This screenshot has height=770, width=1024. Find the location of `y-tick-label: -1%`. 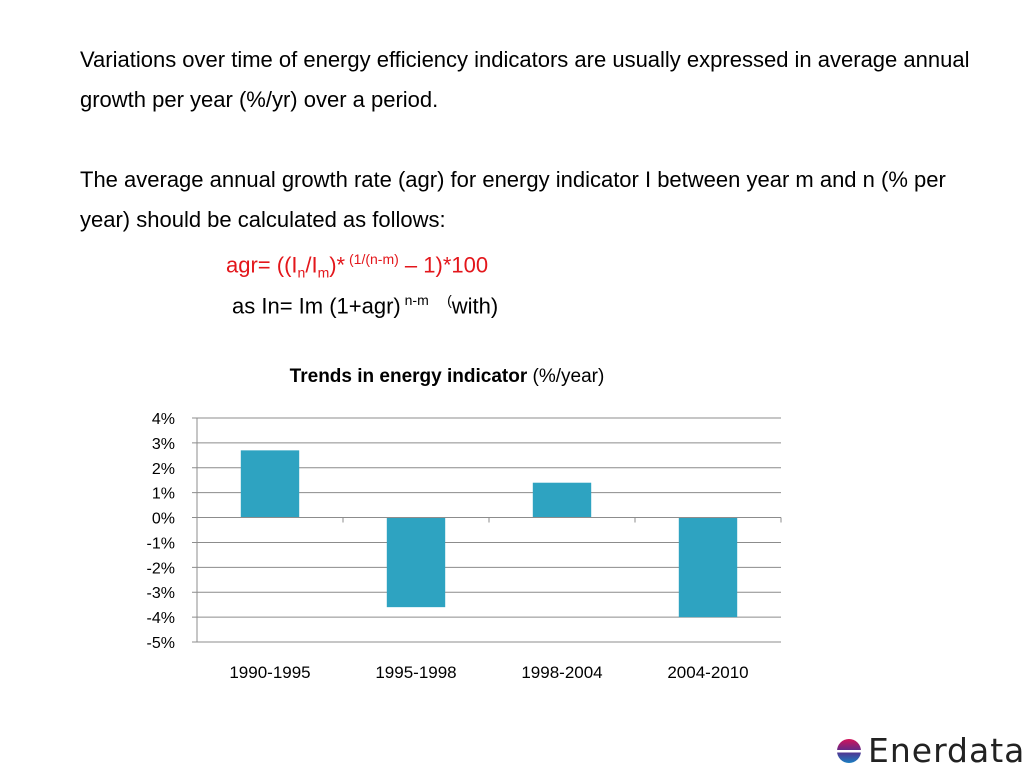

y-tick-label: -1% is located at coordinates (161, 543).